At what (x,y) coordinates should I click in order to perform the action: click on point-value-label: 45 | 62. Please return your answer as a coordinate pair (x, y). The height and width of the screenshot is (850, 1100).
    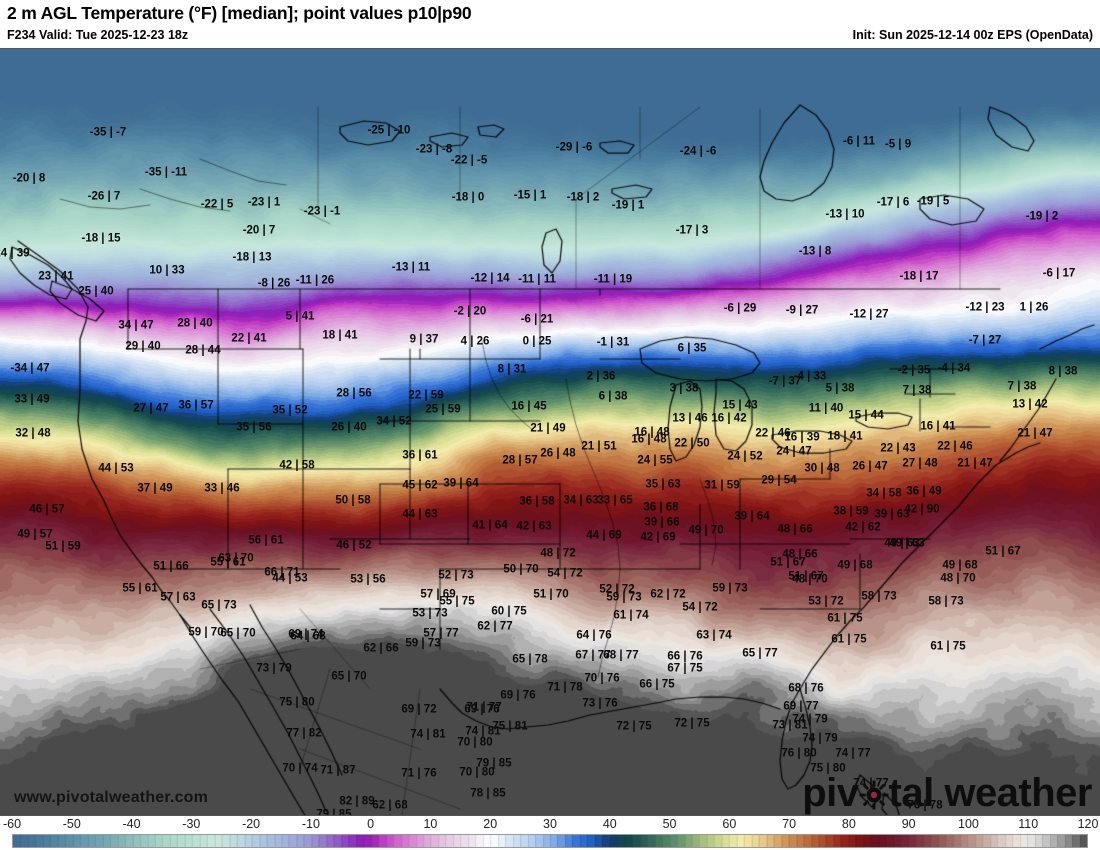
    Looking at the image, I should click on (420, 485).